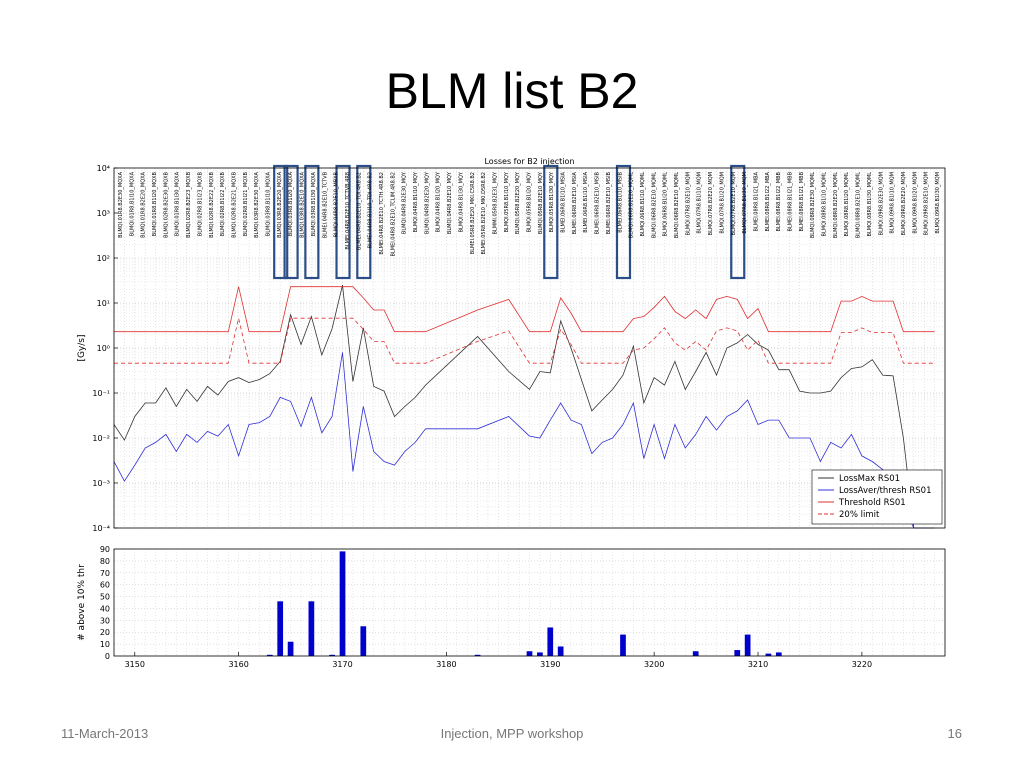  What do you see at coordinates (954, 733) in the screenshot?
I see `page-number: 16` at bounding box center [954, 733].